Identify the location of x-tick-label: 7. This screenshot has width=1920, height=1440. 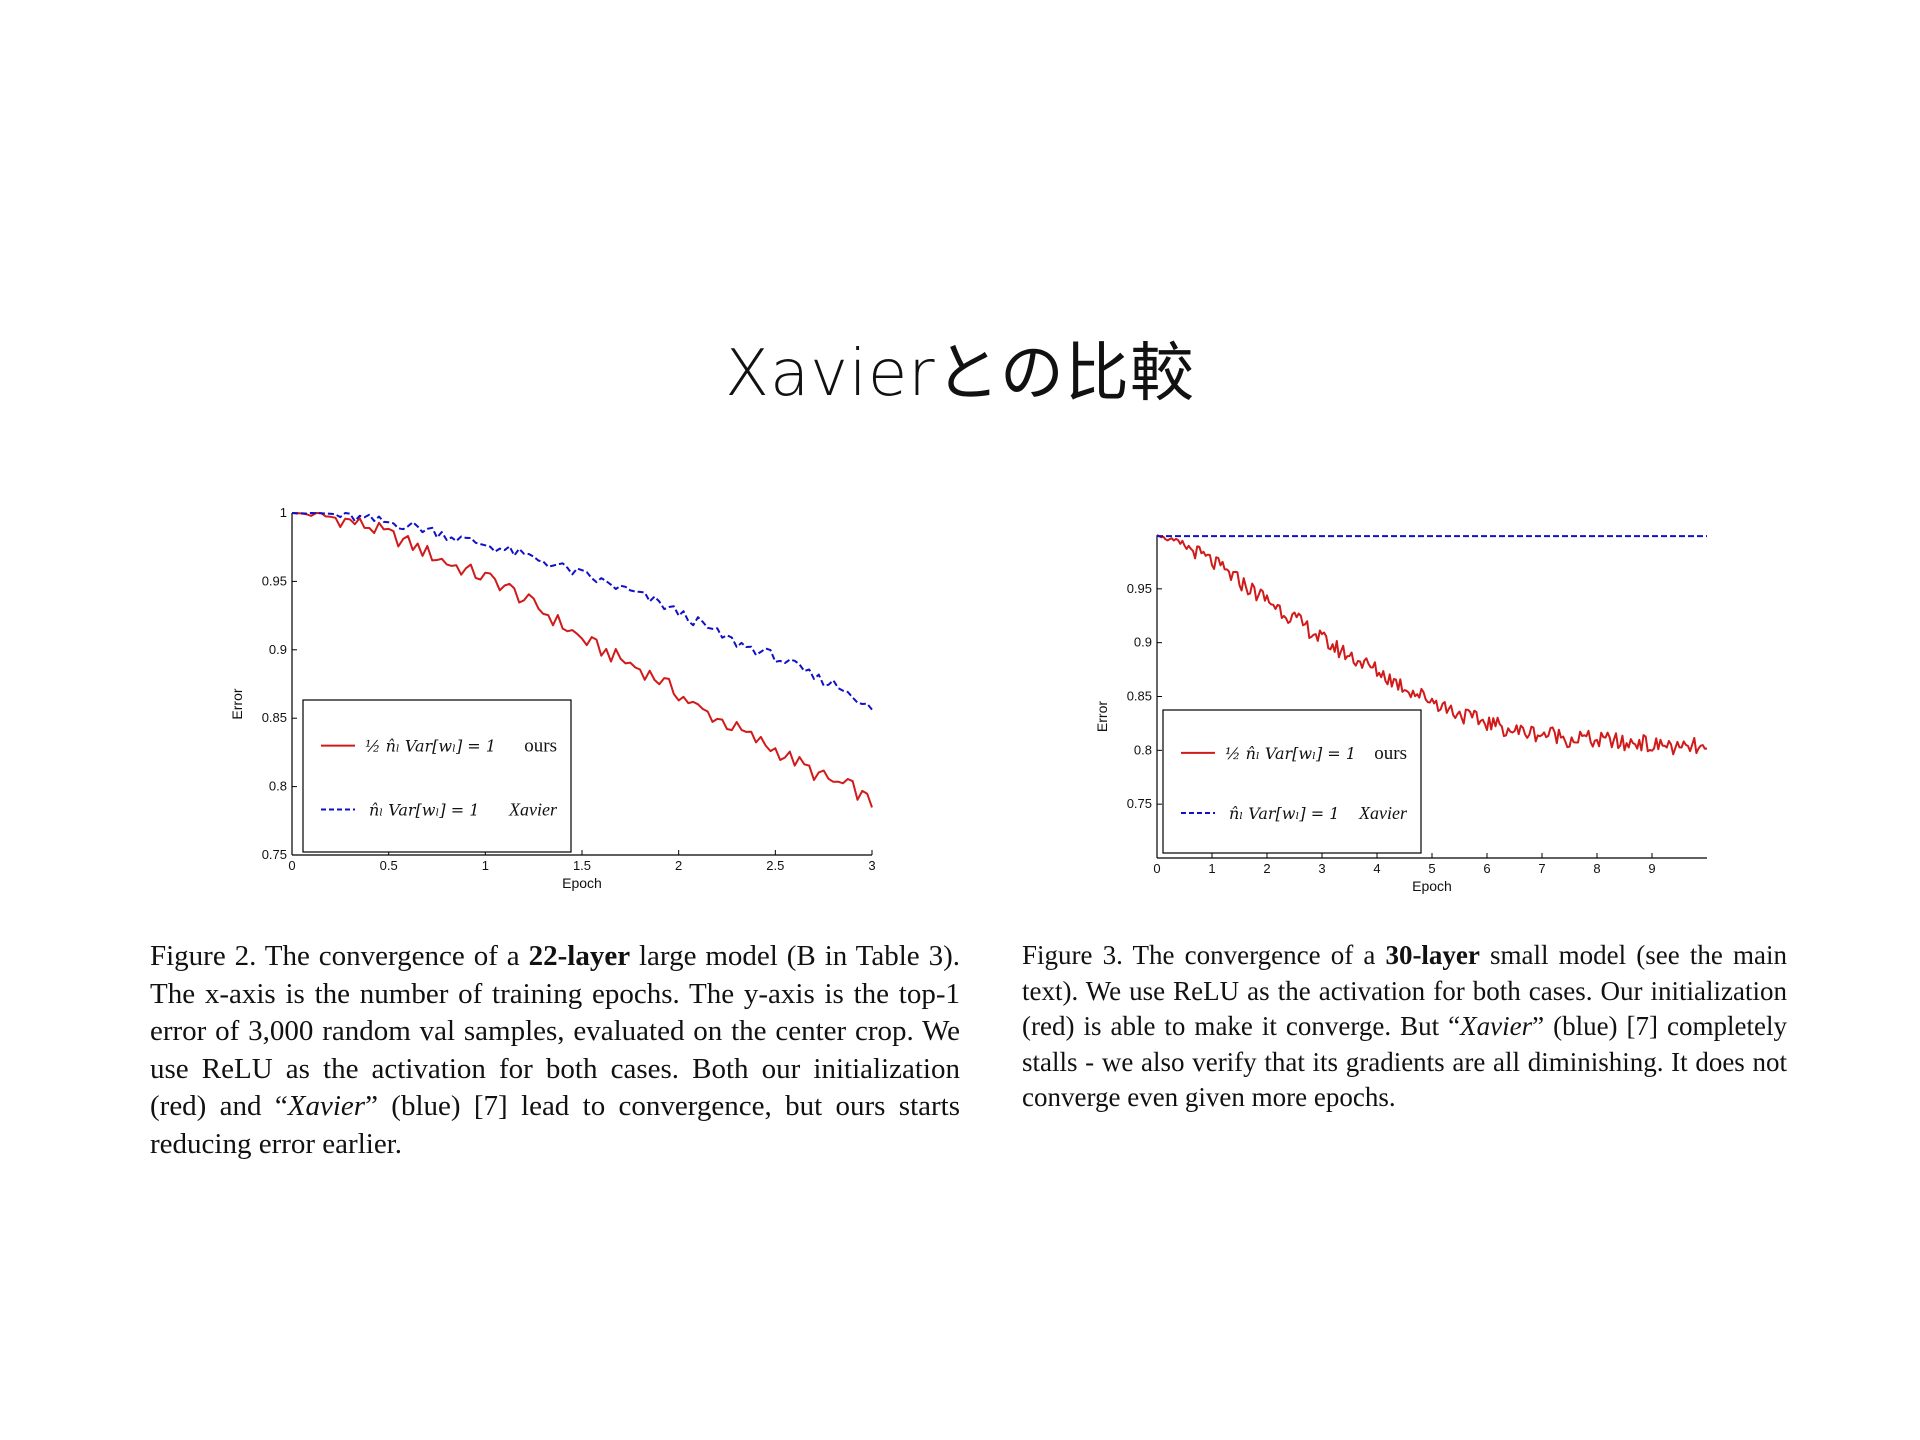
(1541, 868).